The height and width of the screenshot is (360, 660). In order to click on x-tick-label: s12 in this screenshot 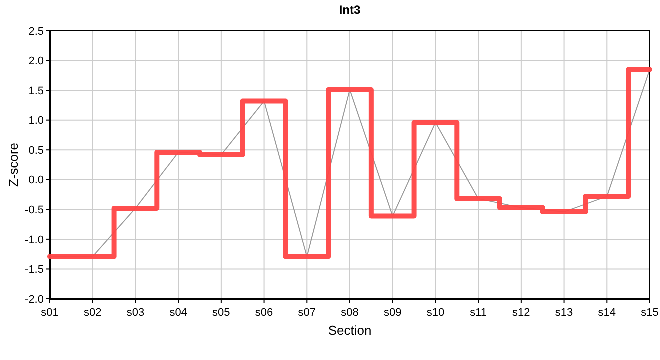, I will do `click(521, 313)`.